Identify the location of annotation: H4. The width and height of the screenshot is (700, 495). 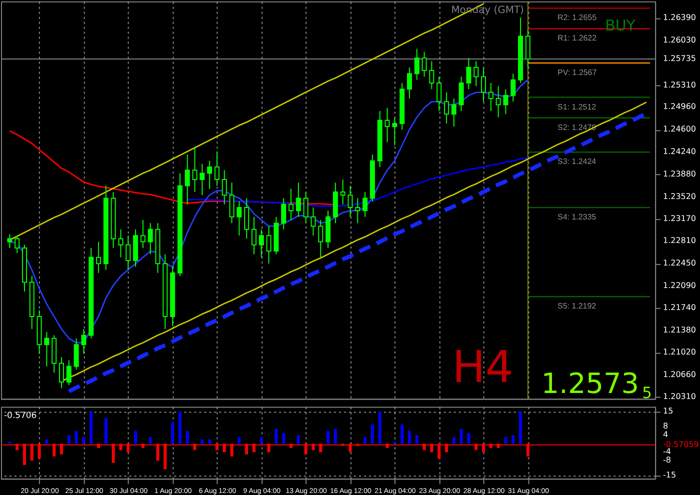
(483, 367).